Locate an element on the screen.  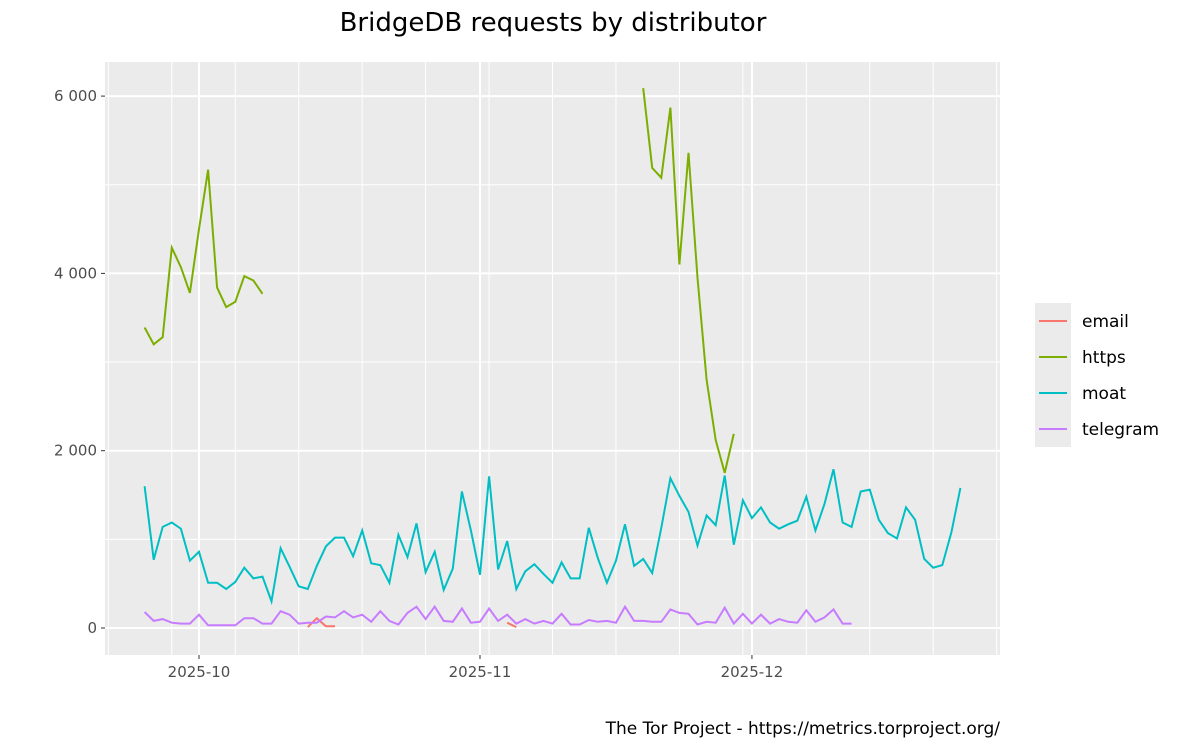
legend-label-moat: moat is located at coordinates (1104, 394).